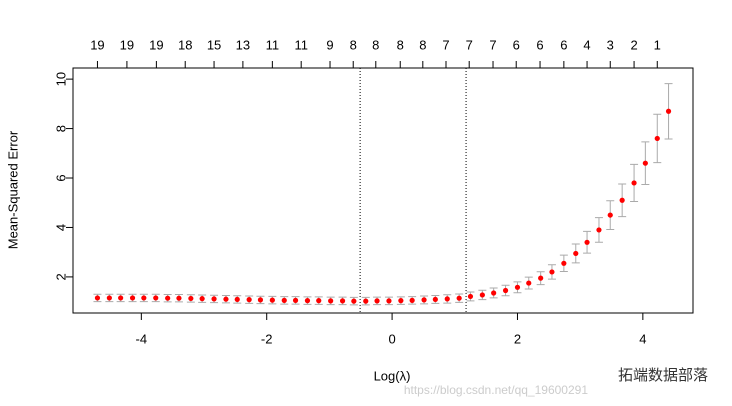 This screenshot has width=732, height=406. What do you see at coordinates (517, 338) in the screenshot?
I see `x-tick-label: 2` at bounding box center [517, 338].